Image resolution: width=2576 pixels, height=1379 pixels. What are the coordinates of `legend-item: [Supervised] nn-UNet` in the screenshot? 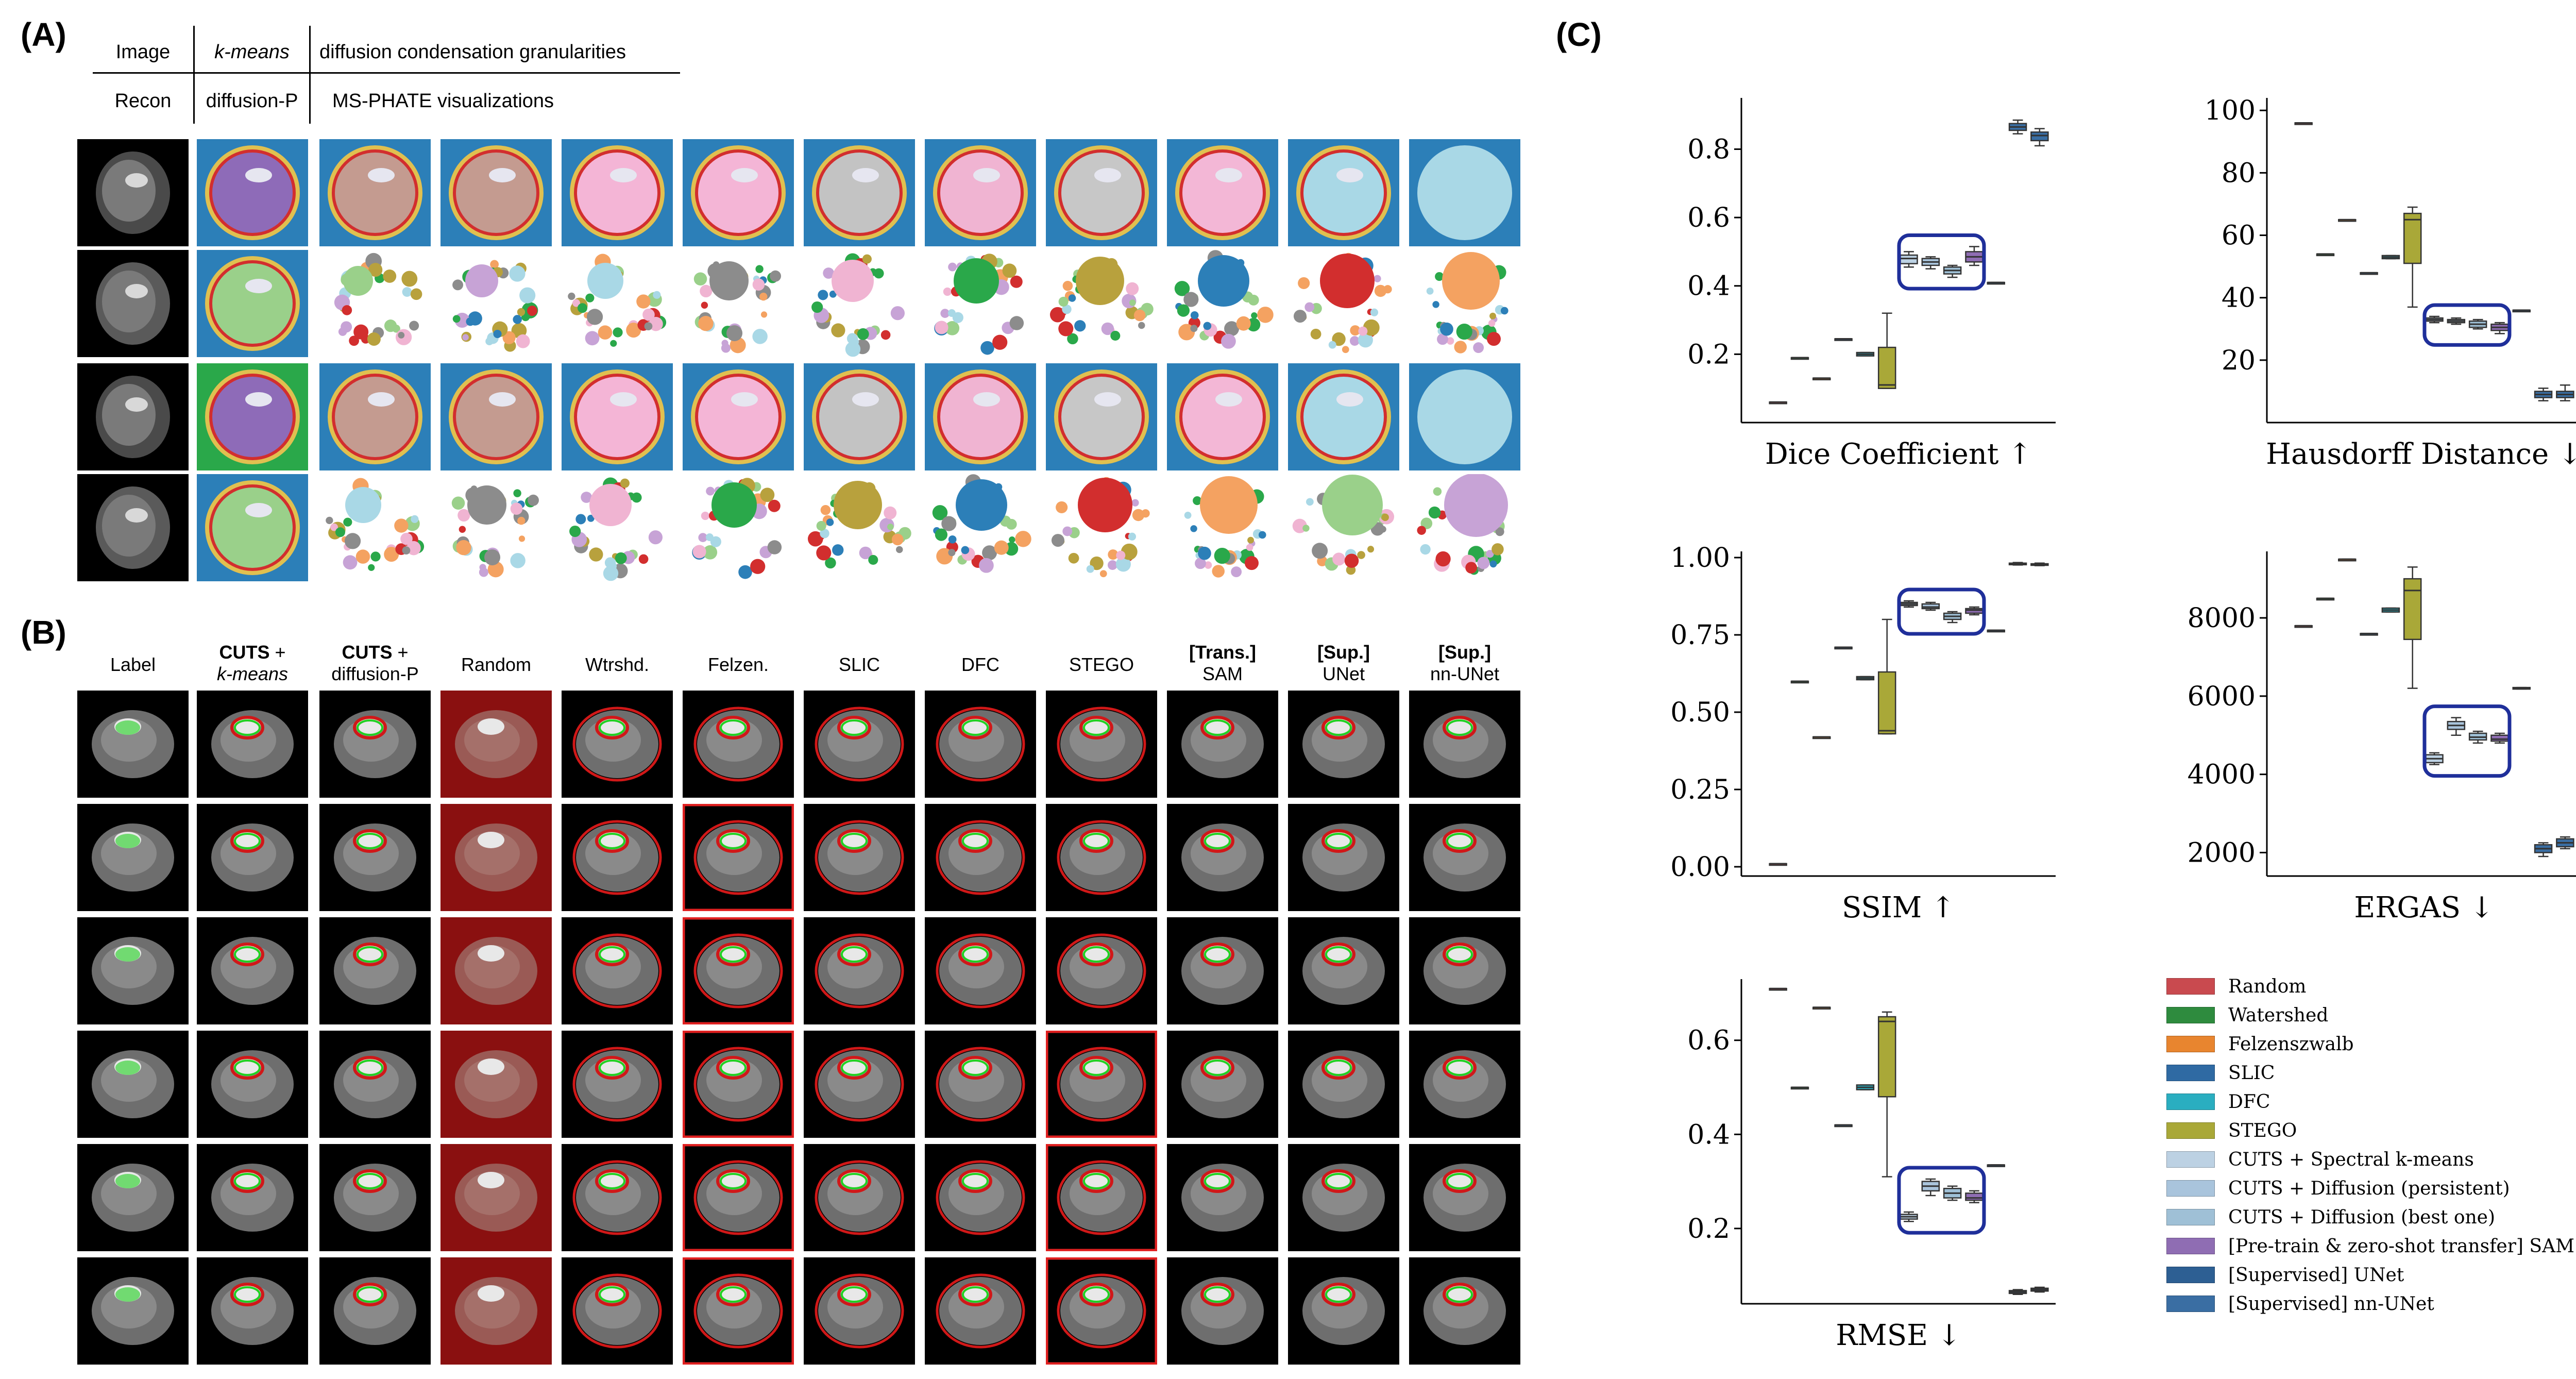 It's located at (2300, 1303).